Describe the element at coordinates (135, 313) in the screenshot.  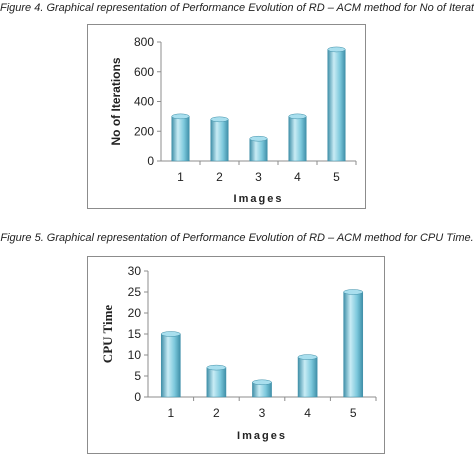
I see `y-tick-label: 20` at that location.